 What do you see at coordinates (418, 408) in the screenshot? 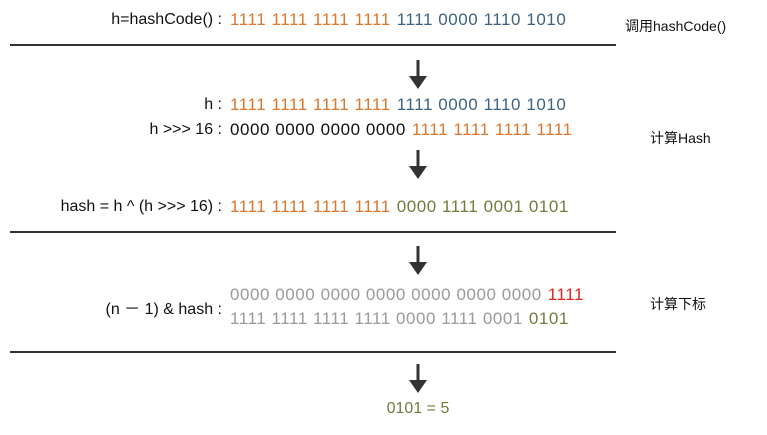
I see `result: 0101 = 5` at bounding box center [418, 408].